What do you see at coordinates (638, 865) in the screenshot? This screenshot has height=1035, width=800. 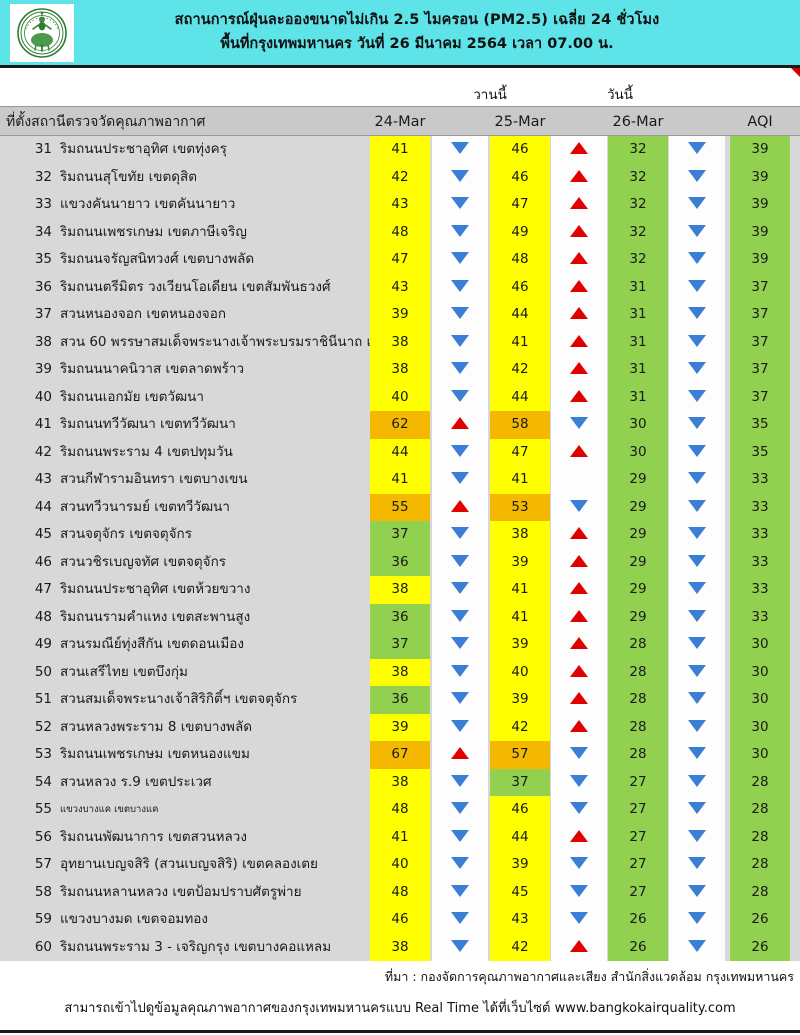 I see `pm25-value-26mar: 27` at bounding box center [638, 865].